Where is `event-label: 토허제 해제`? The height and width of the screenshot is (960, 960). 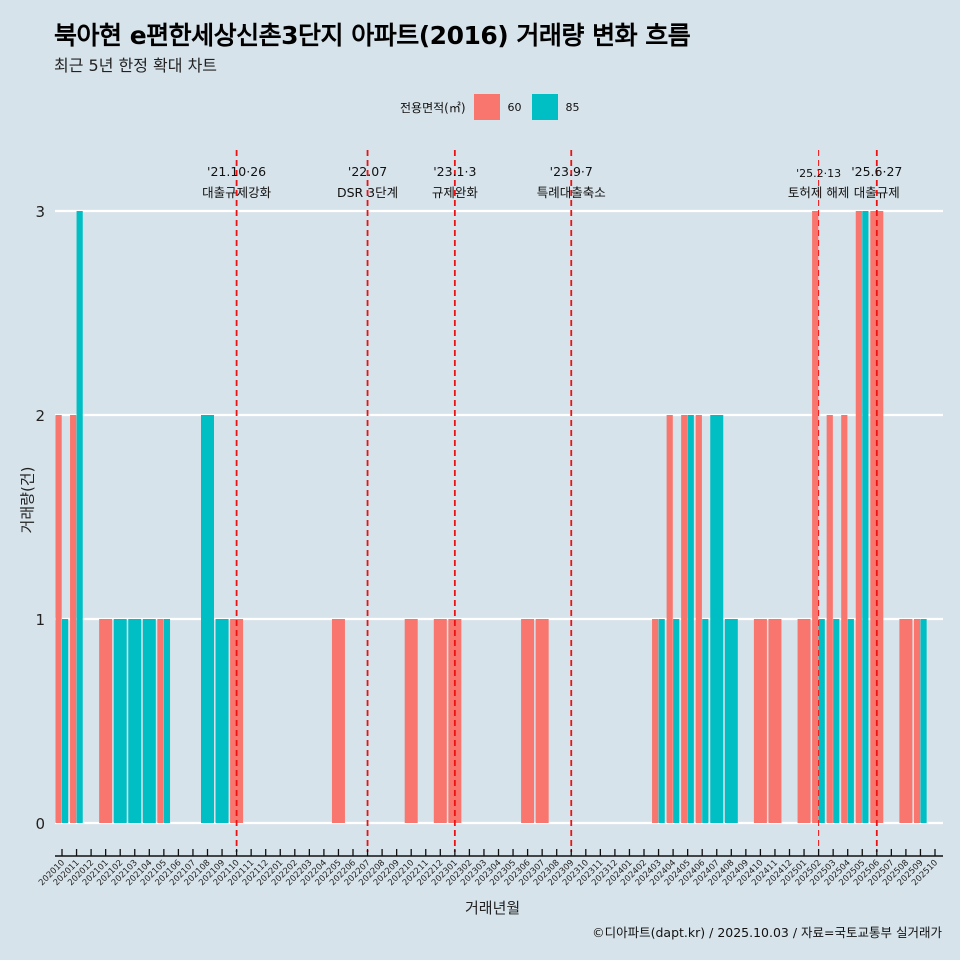 event-label: 토허제 해제 is located at coordinates (818, 192).